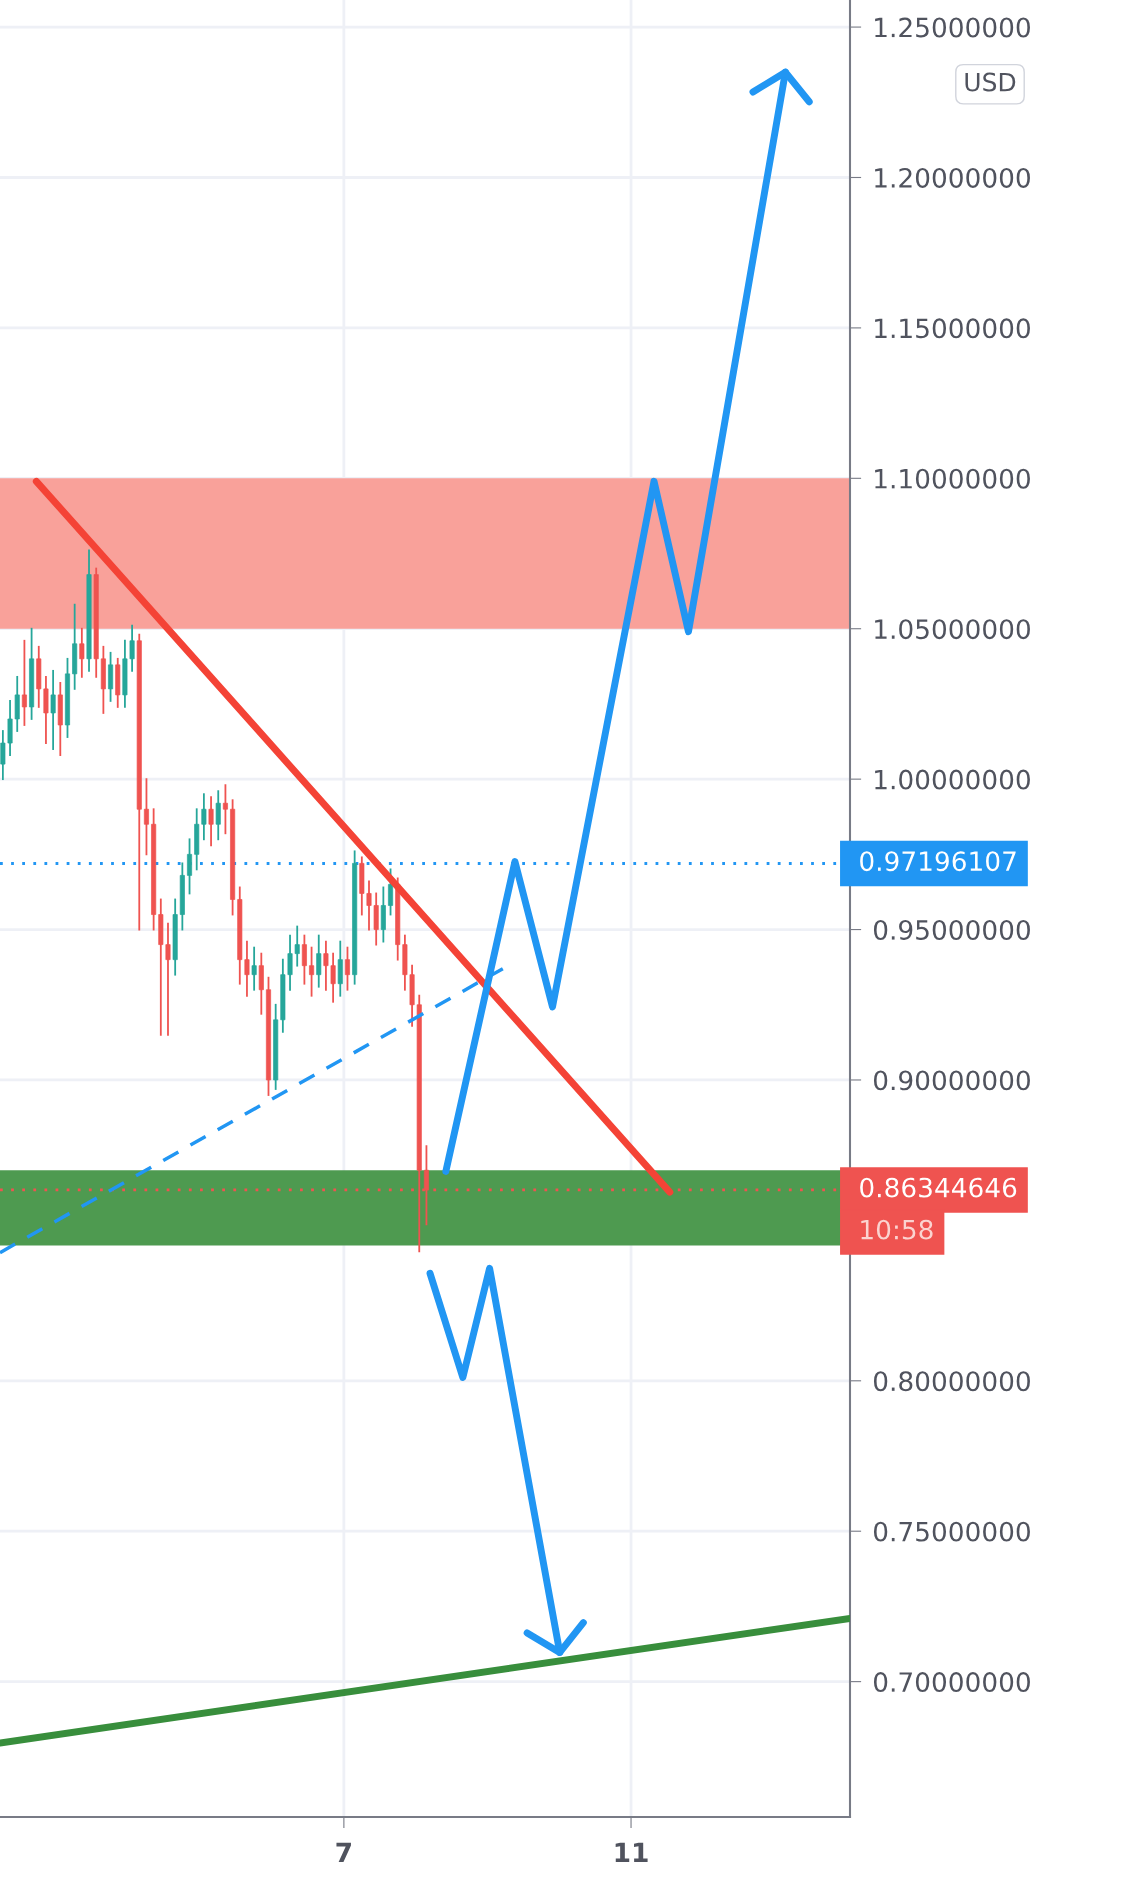 The width and height of the screenshot is (1125, 1899). Describe the element at coordinates (951, 1381) in the screenshot. I see `y-tick-label: 0.80000000` at that location.